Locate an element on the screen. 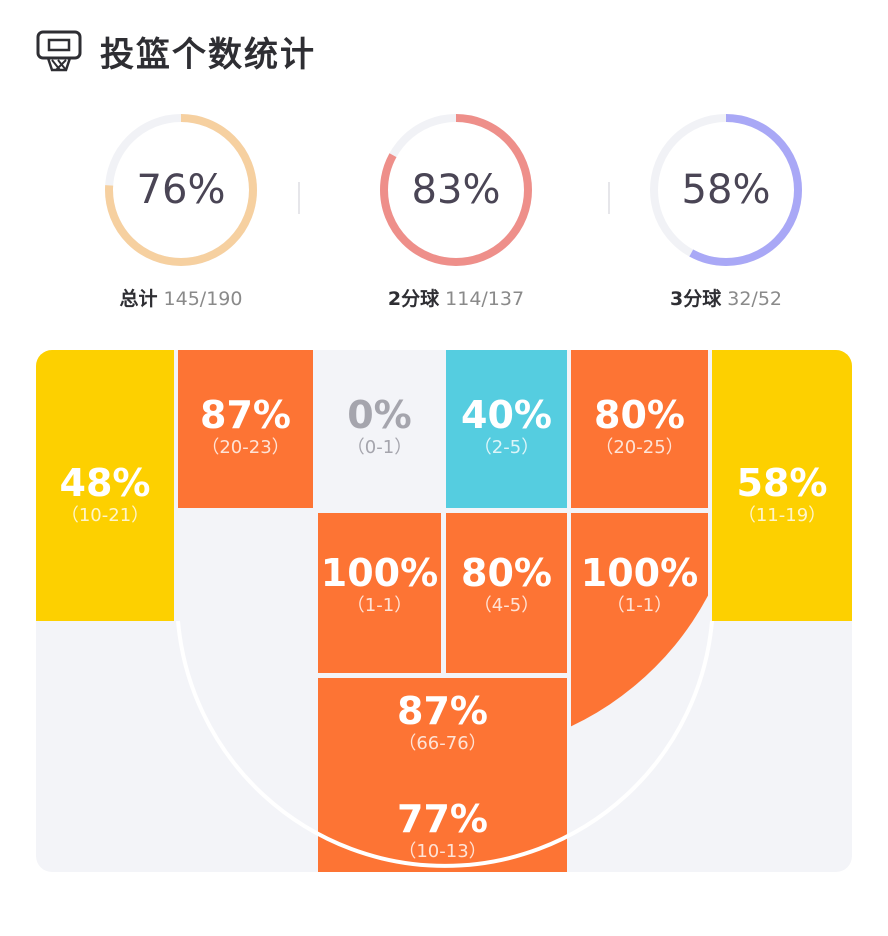 Image resolution: width=888 pixels, height=936 pixels. percent-3pt: 58% is located at coordinates (726, 190).